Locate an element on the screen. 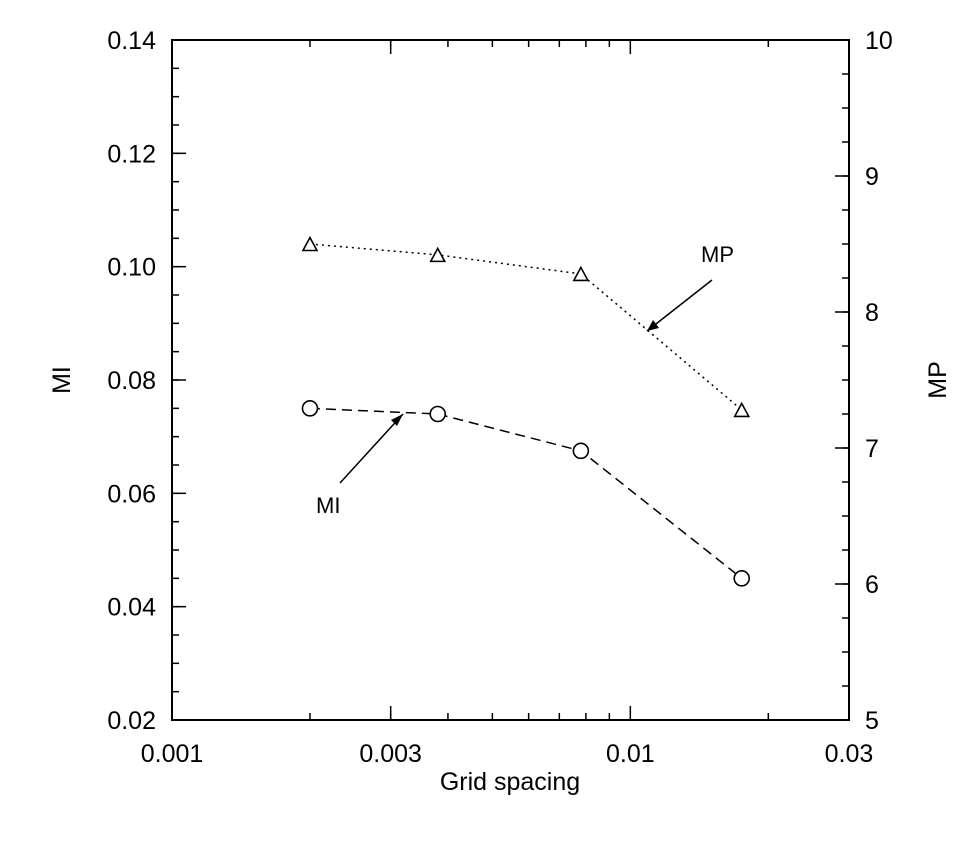 The image size is (980, 846). left-y-tick-label: 0.14 is located at coordinates (131, 41).